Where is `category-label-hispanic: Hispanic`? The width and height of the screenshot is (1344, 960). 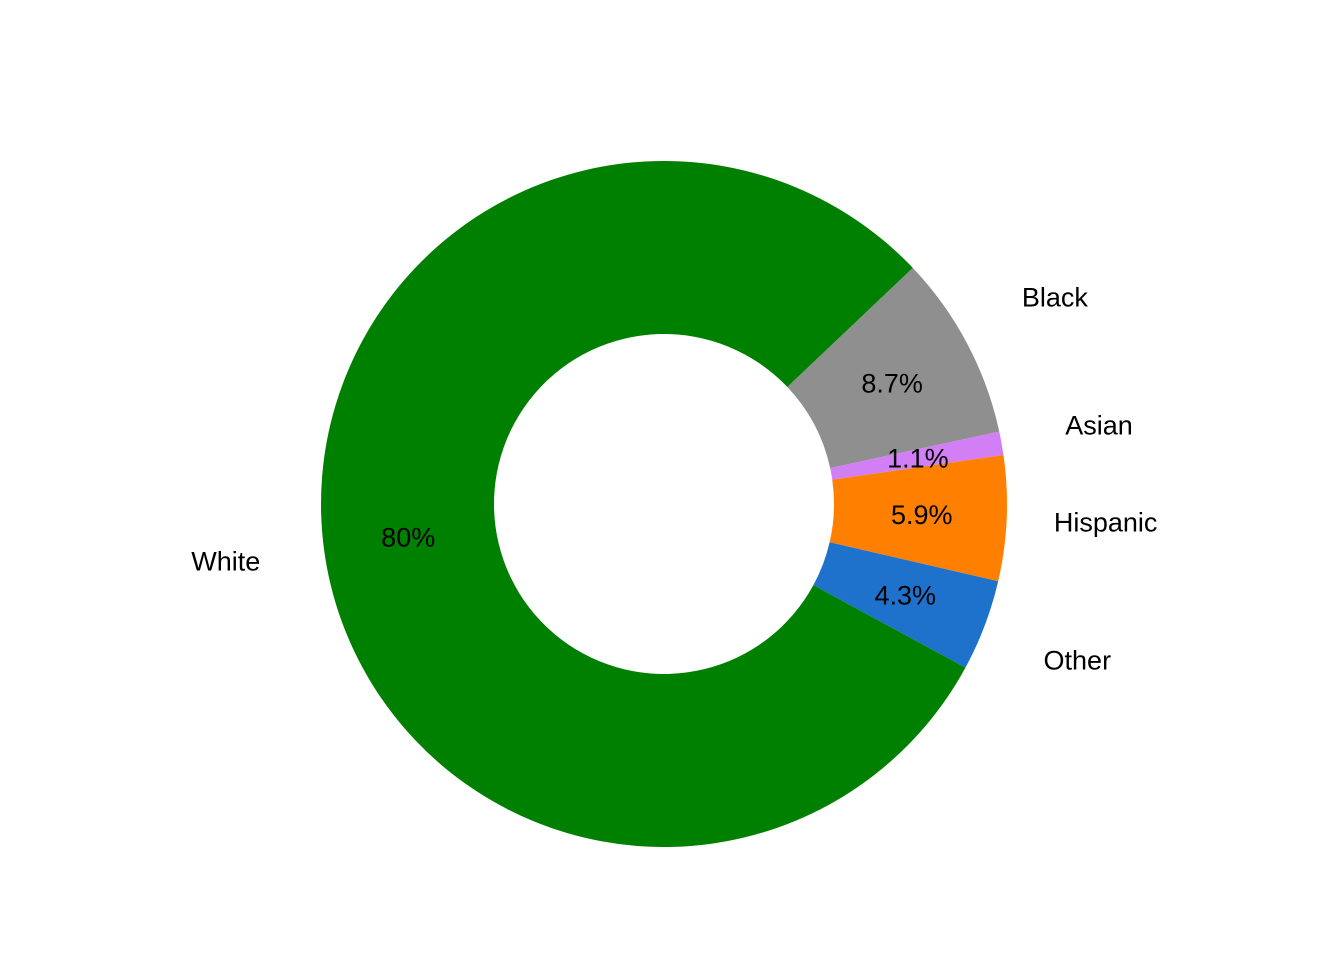
category-label-hispanic: Hispanic is located at coordinates (1106, 523).